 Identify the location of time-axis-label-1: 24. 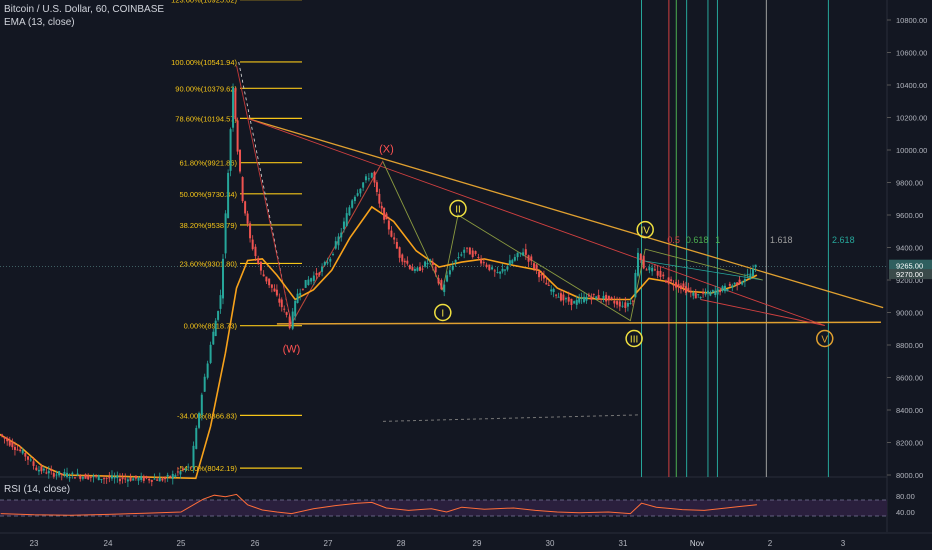
(108, 543).